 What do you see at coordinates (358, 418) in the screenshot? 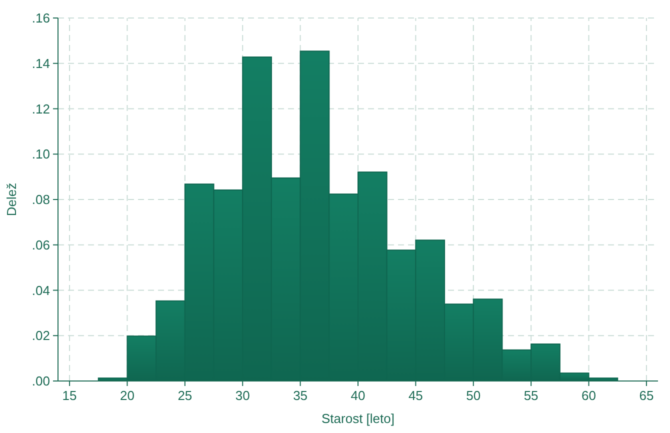
I see `x-axis-title: Starost [leto]` at bounding box center [358, 418].